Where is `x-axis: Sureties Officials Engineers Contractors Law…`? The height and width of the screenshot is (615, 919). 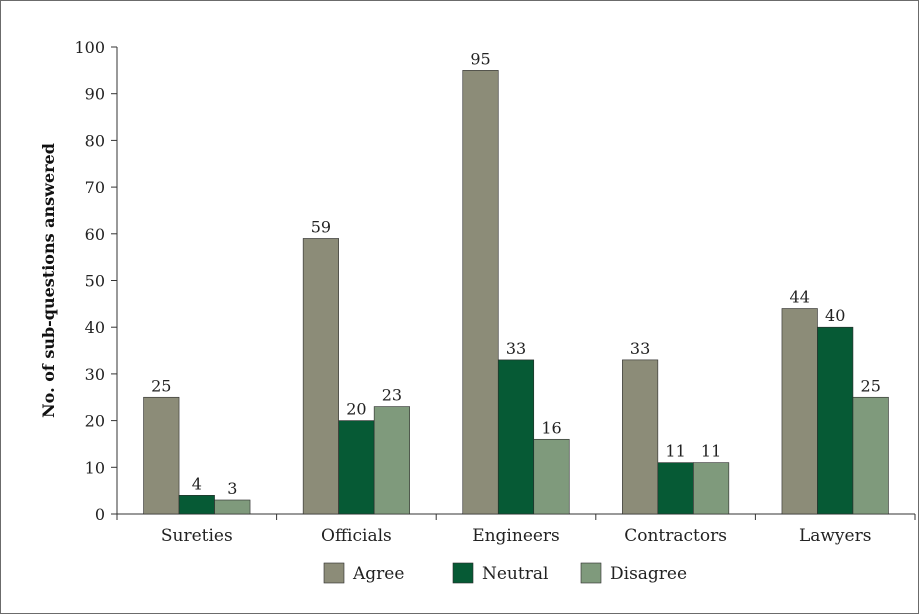
x-axis: Sureties Officials Engineers Contractors Law… is located at coordinates (516, 529).